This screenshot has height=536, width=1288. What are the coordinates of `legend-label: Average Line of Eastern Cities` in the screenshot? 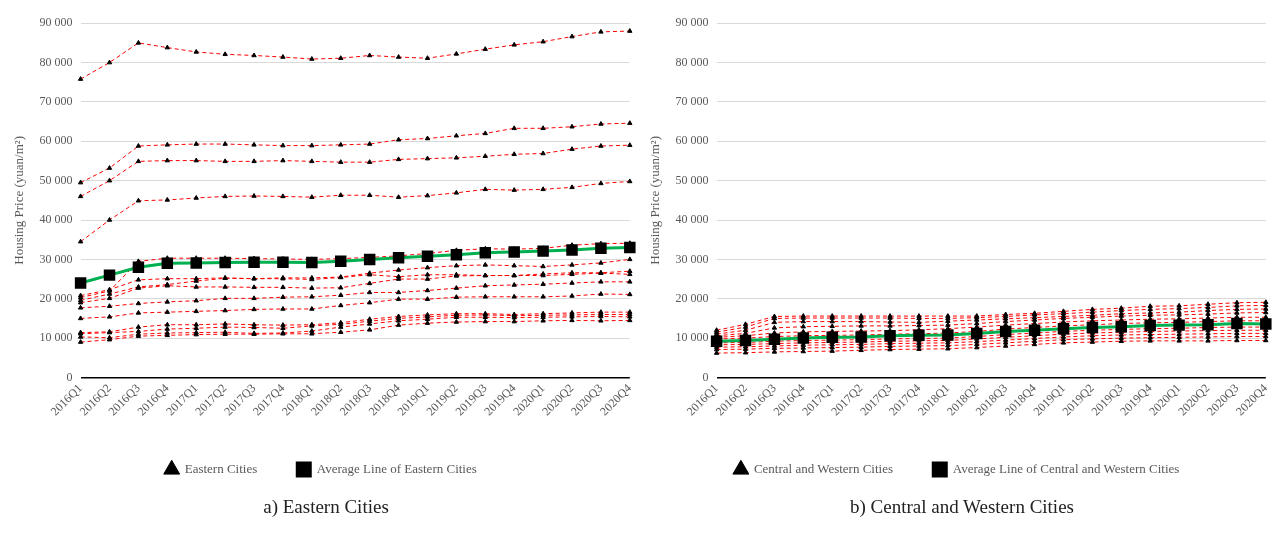 It's located at (396, 468).